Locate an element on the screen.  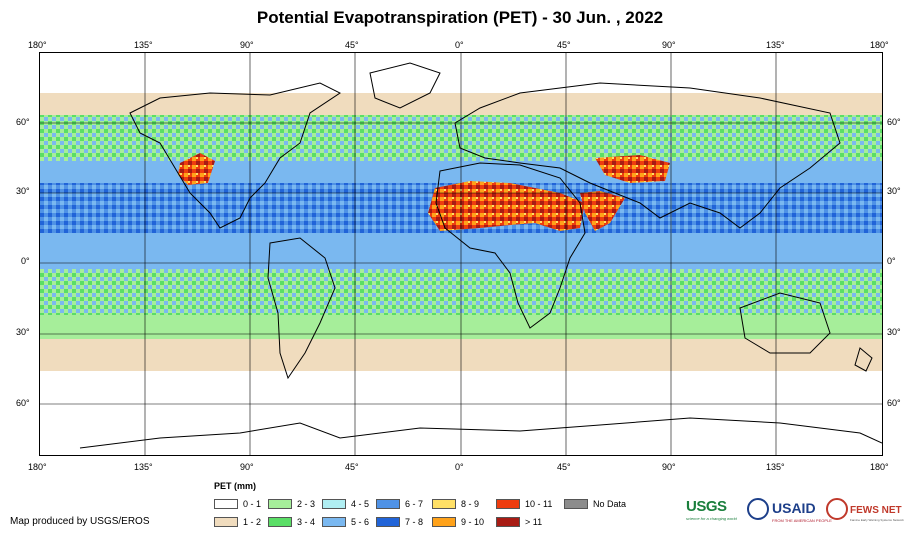
legend-item: 3 - 4 is located at coordinates (291, 521).